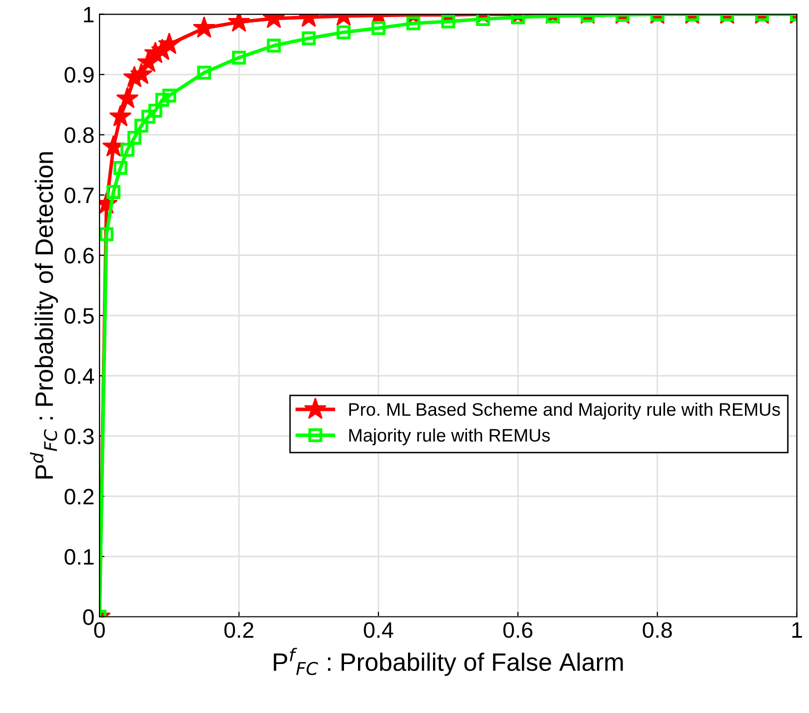 Image resolution: width=809 pixels, height=713 pixels. I want to click on x-tick-label: 0.6, so click(517, 630).